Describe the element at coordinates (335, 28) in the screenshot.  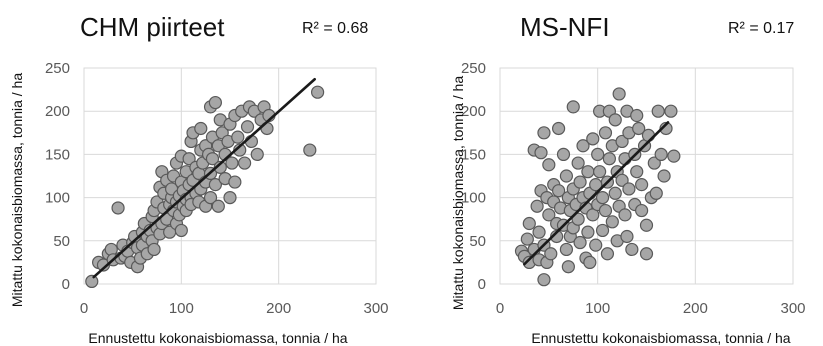
I see `r2-annotation: R² = 0.68` at that location.